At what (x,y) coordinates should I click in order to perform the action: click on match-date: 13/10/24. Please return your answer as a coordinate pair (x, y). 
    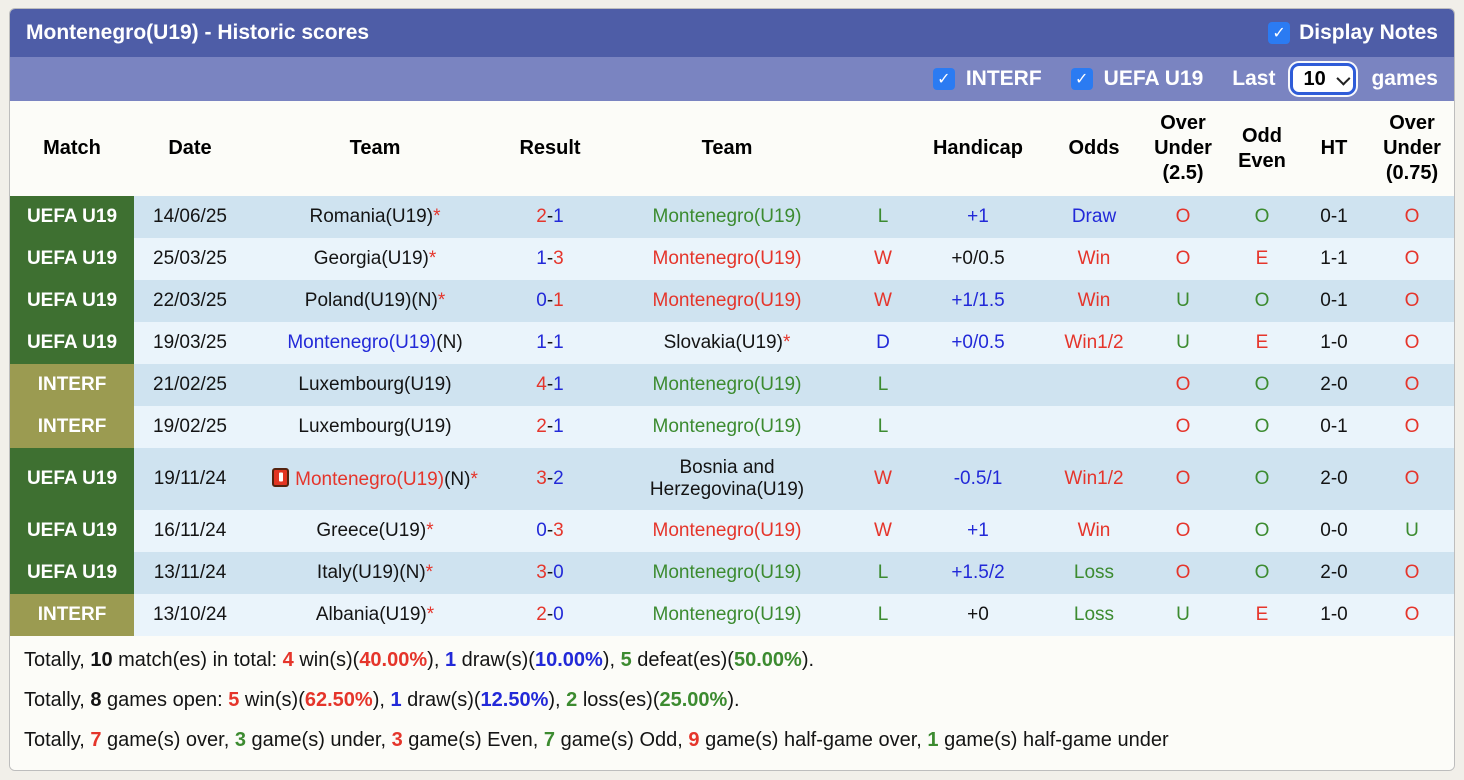
    Looking at the image, I should click on (190, 615).